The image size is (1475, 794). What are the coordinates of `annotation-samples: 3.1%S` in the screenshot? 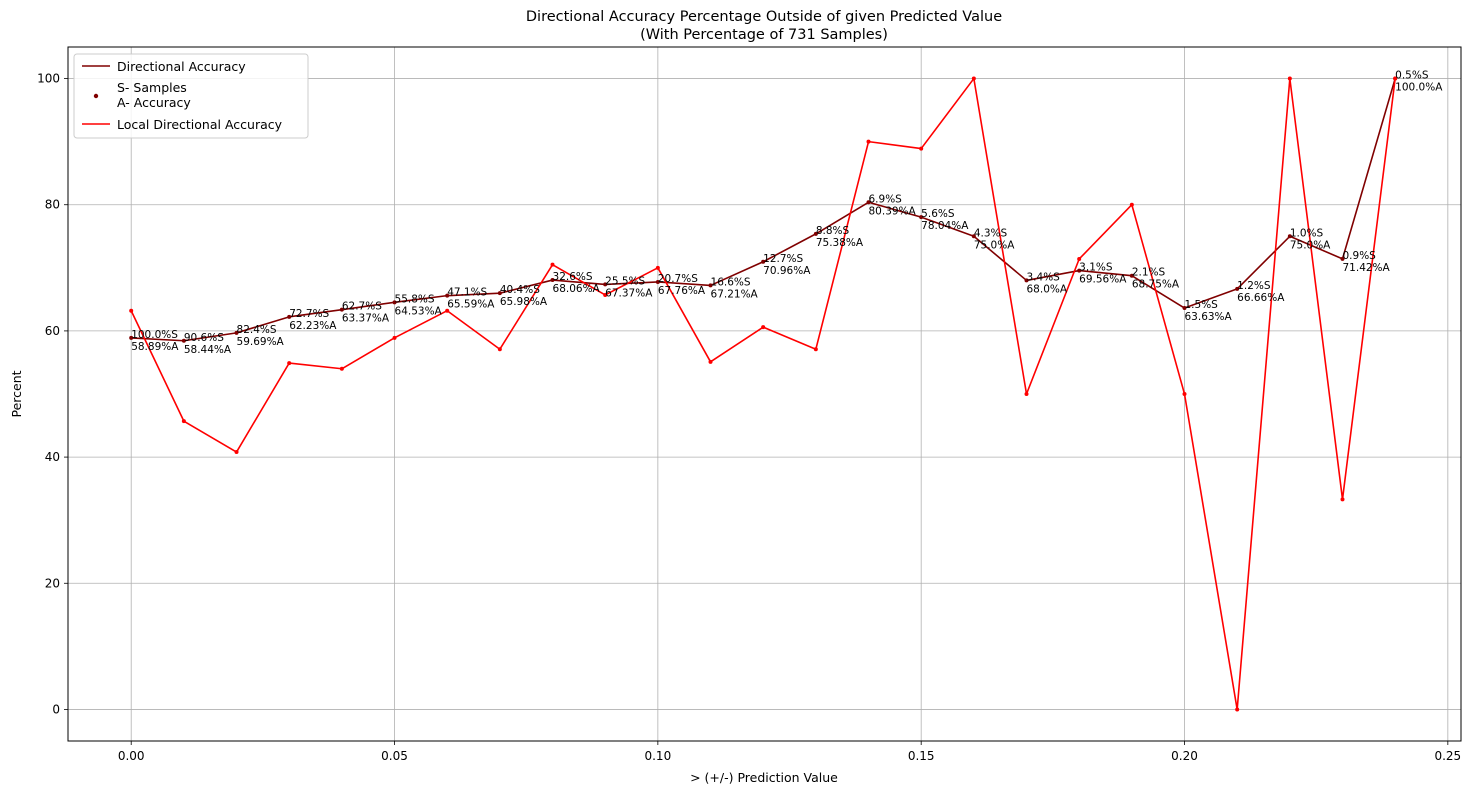 It's located at (1096, 268).